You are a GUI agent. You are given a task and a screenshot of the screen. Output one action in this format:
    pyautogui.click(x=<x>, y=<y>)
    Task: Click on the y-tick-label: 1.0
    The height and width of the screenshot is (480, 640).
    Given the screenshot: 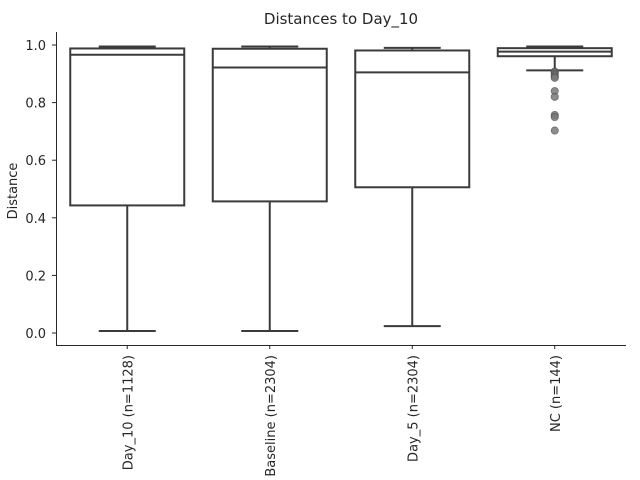 What is the action you would take?
    pyautogui.click(x=35, y=46)
    